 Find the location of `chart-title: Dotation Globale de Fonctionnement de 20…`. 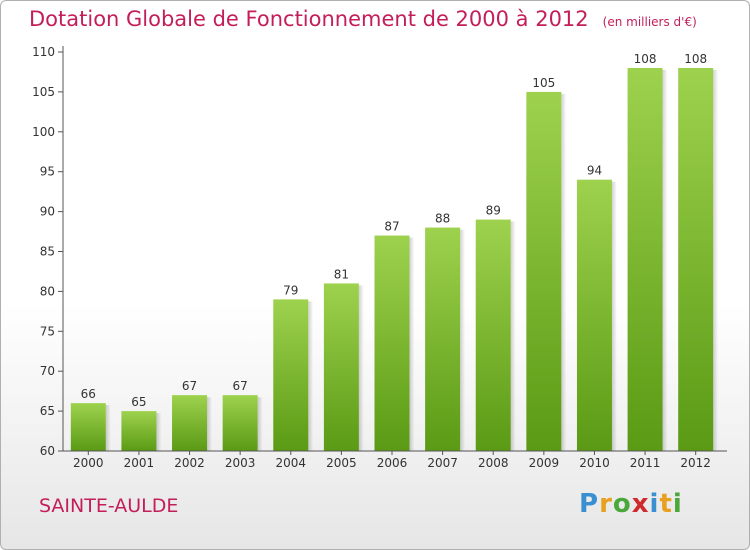

chart-title: Dotation Globale de Fonctionnement de 20… is located at coordinates (363, 19).